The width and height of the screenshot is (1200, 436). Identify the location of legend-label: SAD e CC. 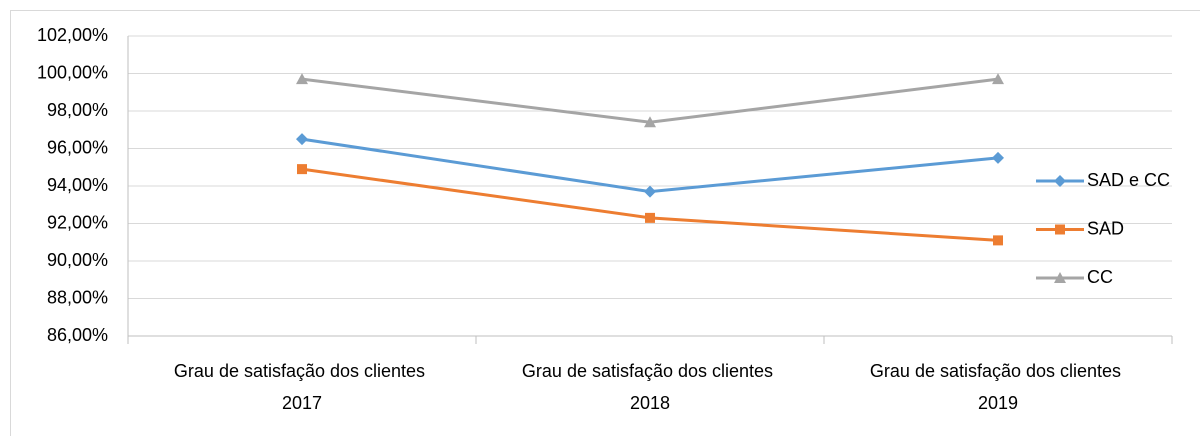
(1128, 180).